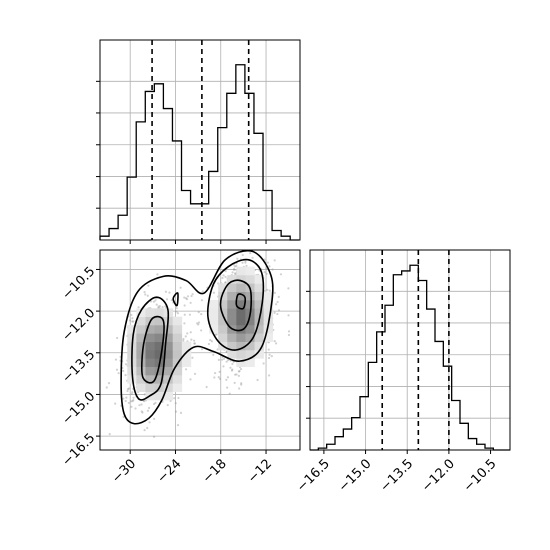 This screenshot has height=550, width=550. What do you see at coordinates (438, 475) in the screenshot?
I see `x-tick-label: −12.0` at bounding box center [438, 475].